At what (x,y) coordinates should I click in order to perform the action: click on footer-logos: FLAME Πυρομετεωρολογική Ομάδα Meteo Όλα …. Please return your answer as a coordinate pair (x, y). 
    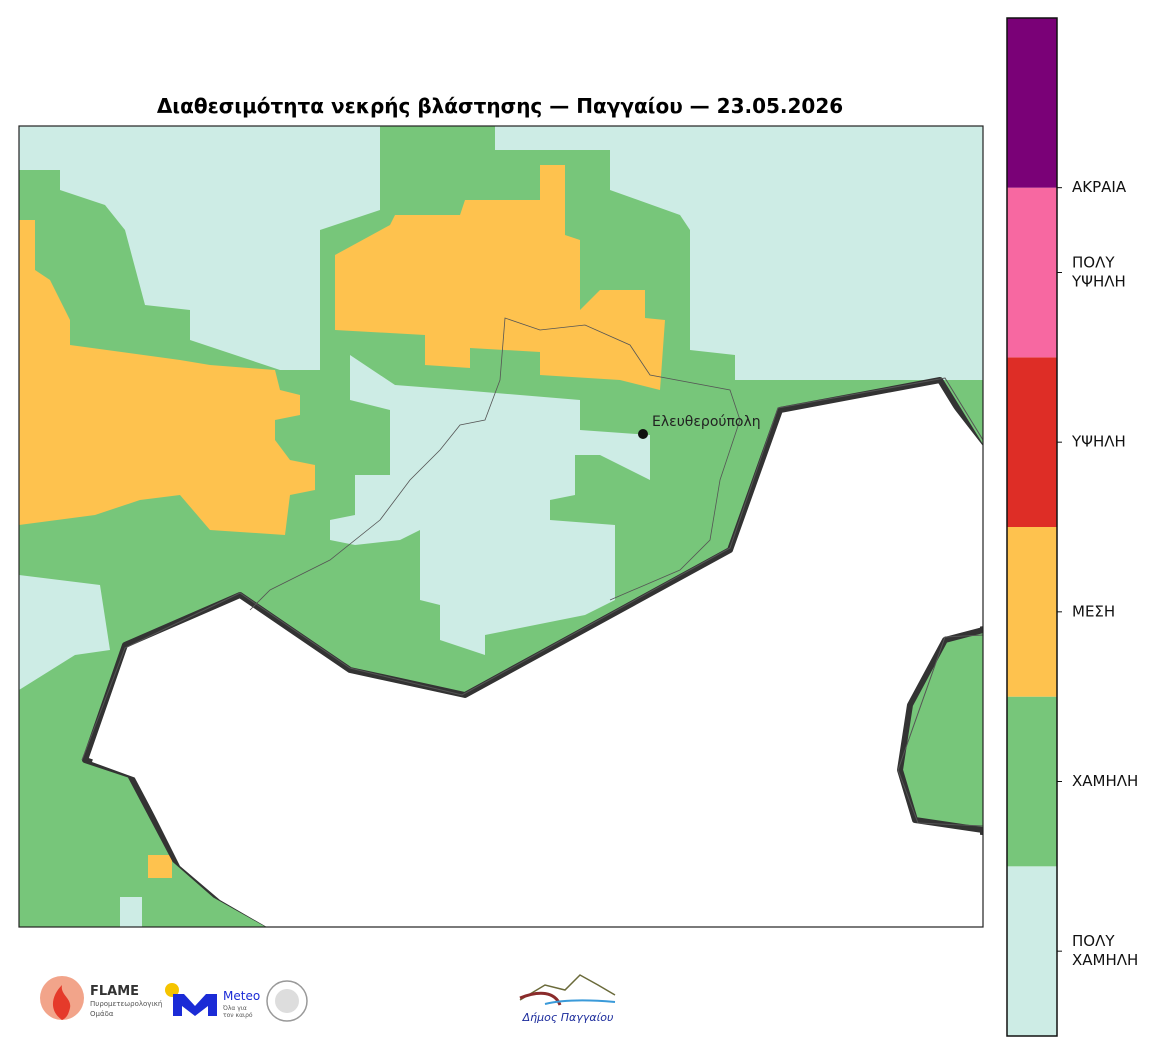
    Looking at the image, I should click on (328, 999).